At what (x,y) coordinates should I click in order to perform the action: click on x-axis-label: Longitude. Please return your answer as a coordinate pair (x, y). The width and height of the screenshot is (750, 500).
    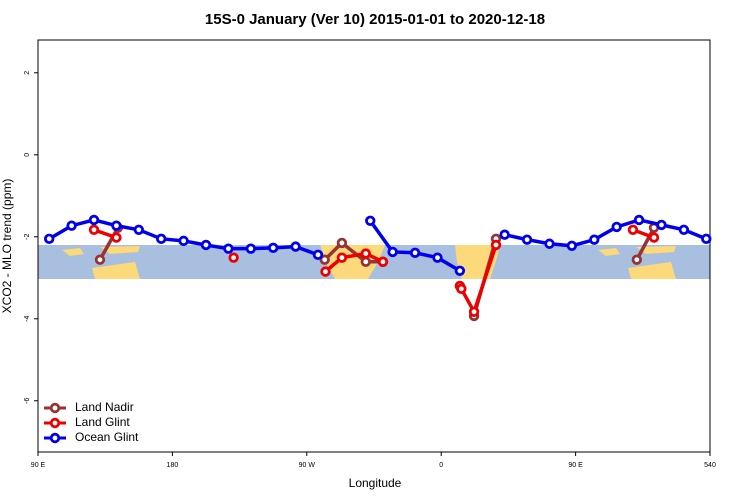
    Looking at the image, I should click on (375, 483).